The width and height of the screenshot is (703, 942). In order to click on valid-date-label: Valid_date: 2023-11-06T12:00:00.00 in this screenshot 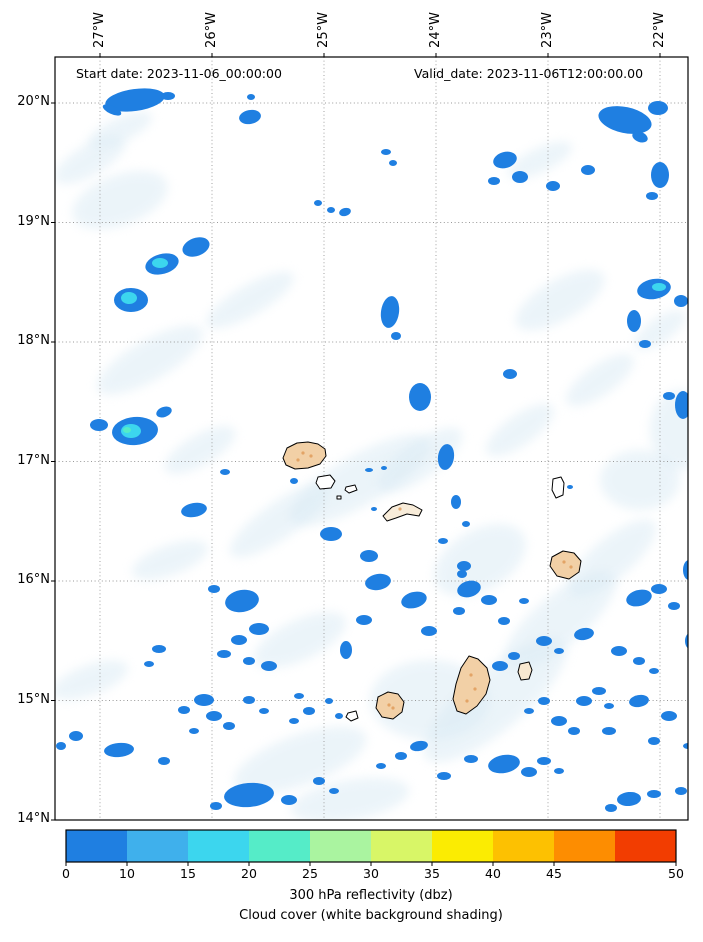, I will do `click(529, 73)`.